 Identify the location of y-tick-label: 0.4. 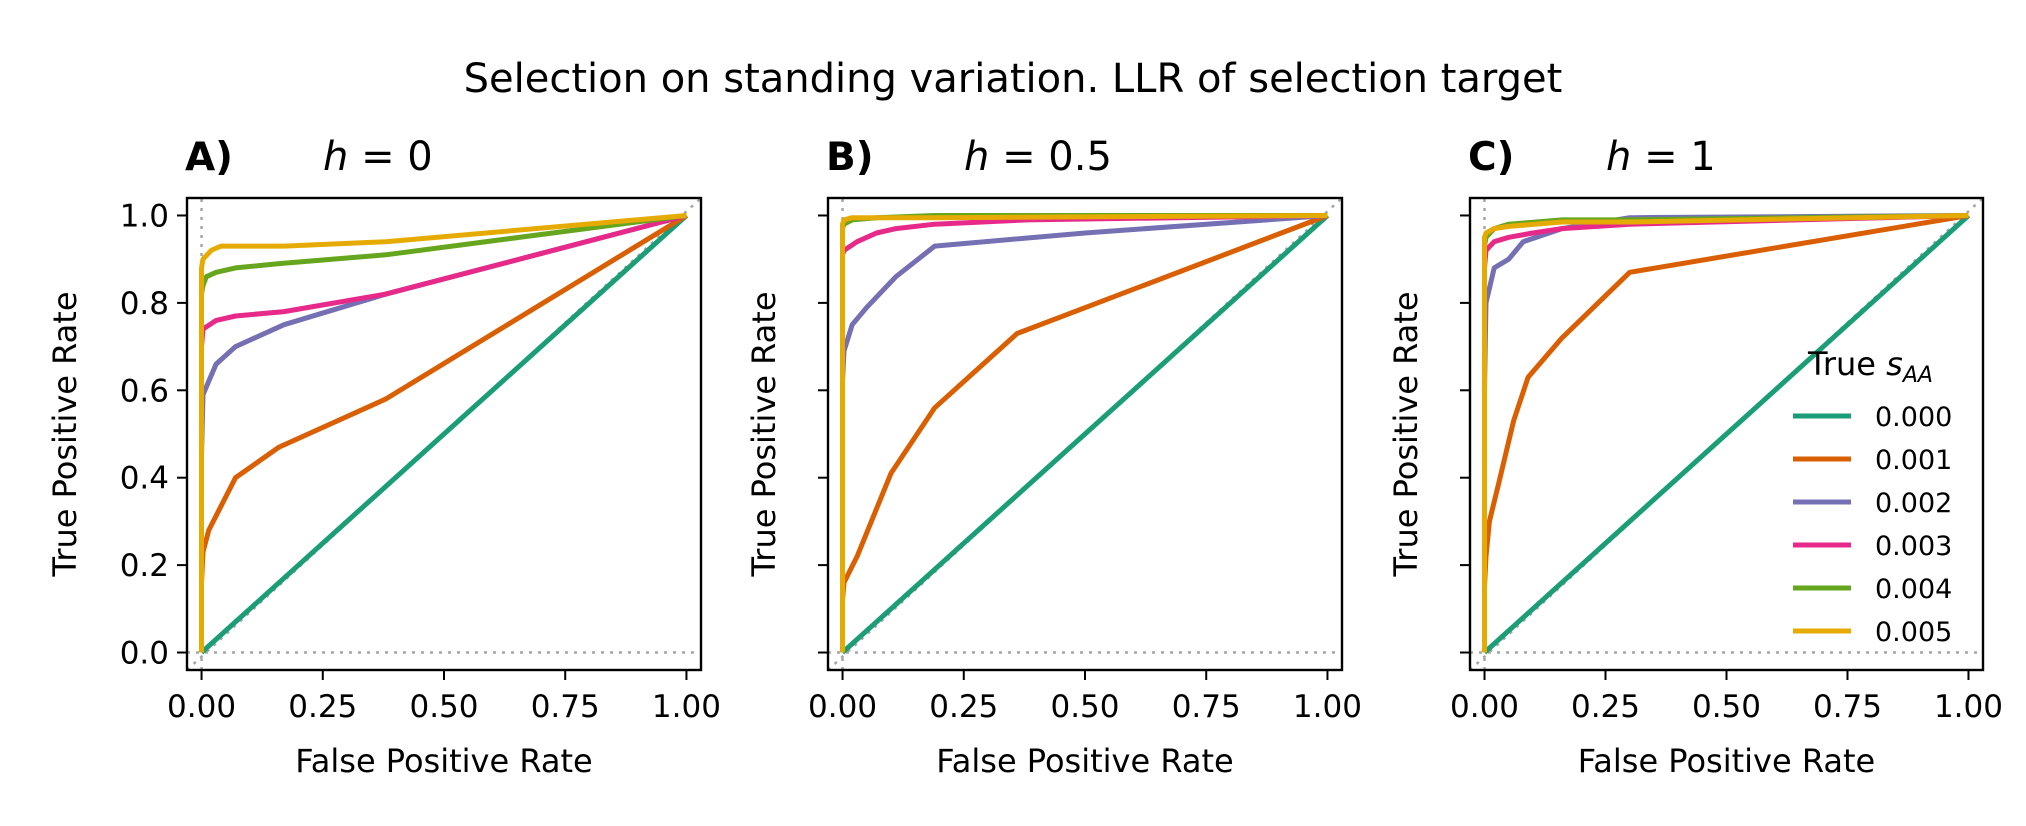
(144, 479).